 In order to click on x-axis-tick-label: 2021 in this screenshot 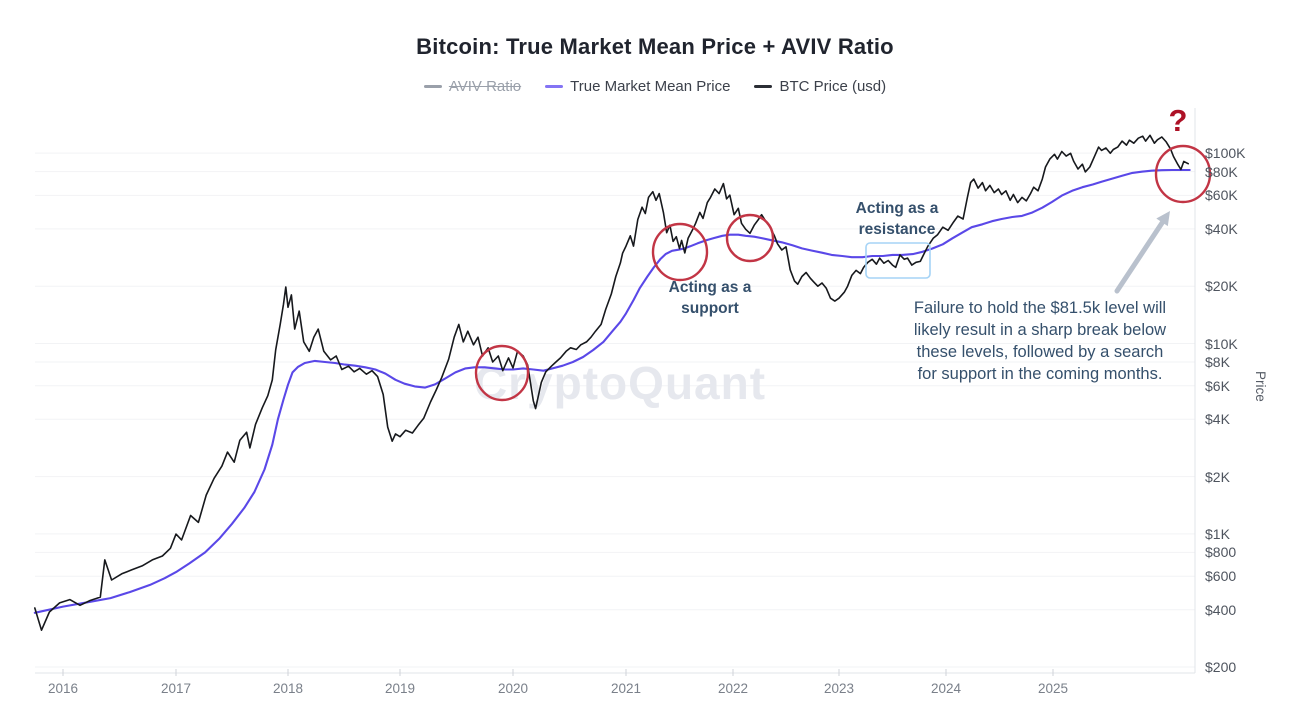, I will do `click(626, 688)`.